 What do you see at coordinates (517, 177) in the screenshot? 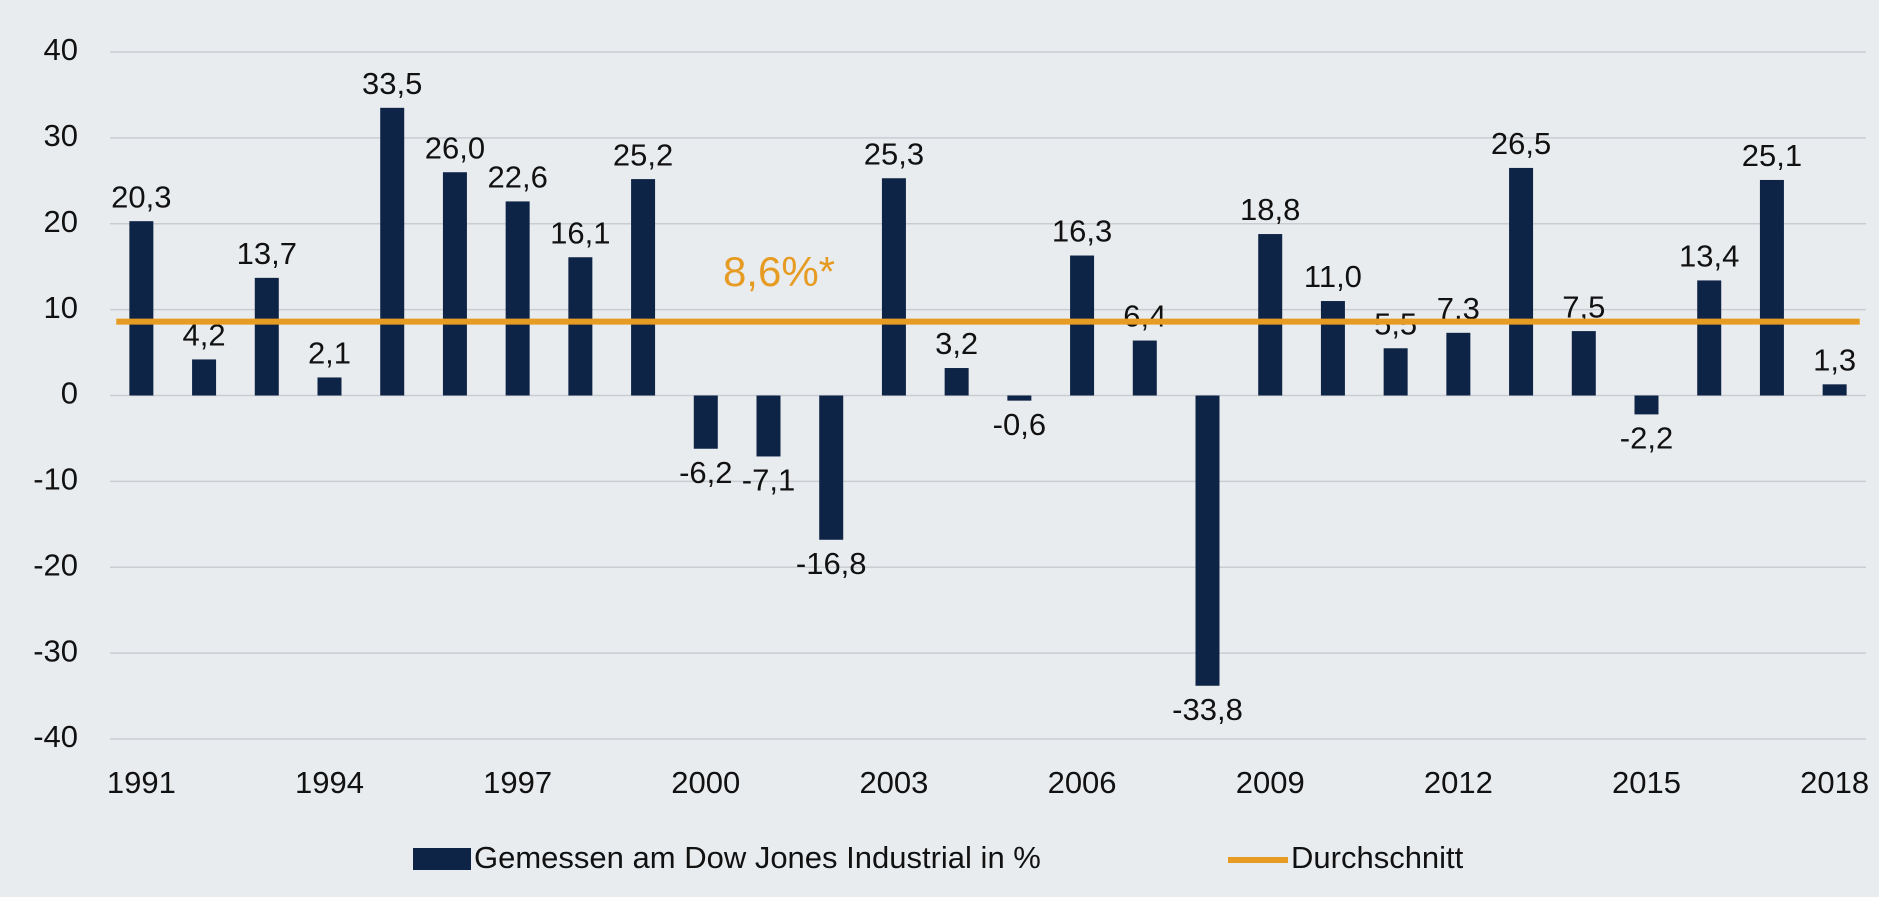
I see `value-label: 22,6` at bounding box center [517, 177].